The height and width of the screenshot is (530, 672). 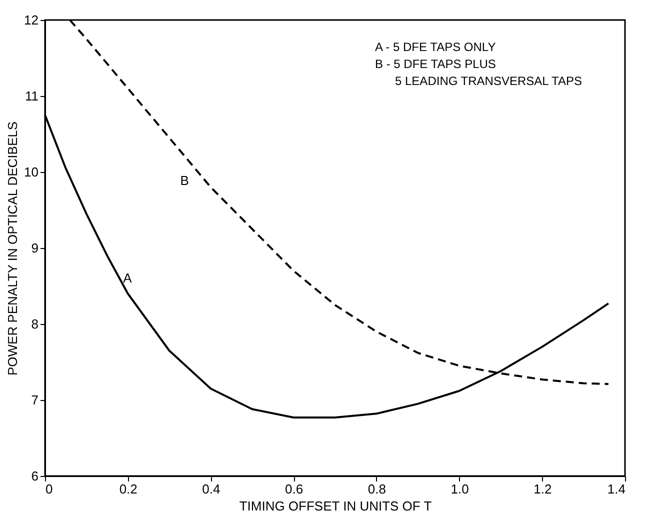 What do you see at coordinates (128, 489) in the screenshot?
I see `x-tick-label: 0.2` at bounding box center [128, 489].